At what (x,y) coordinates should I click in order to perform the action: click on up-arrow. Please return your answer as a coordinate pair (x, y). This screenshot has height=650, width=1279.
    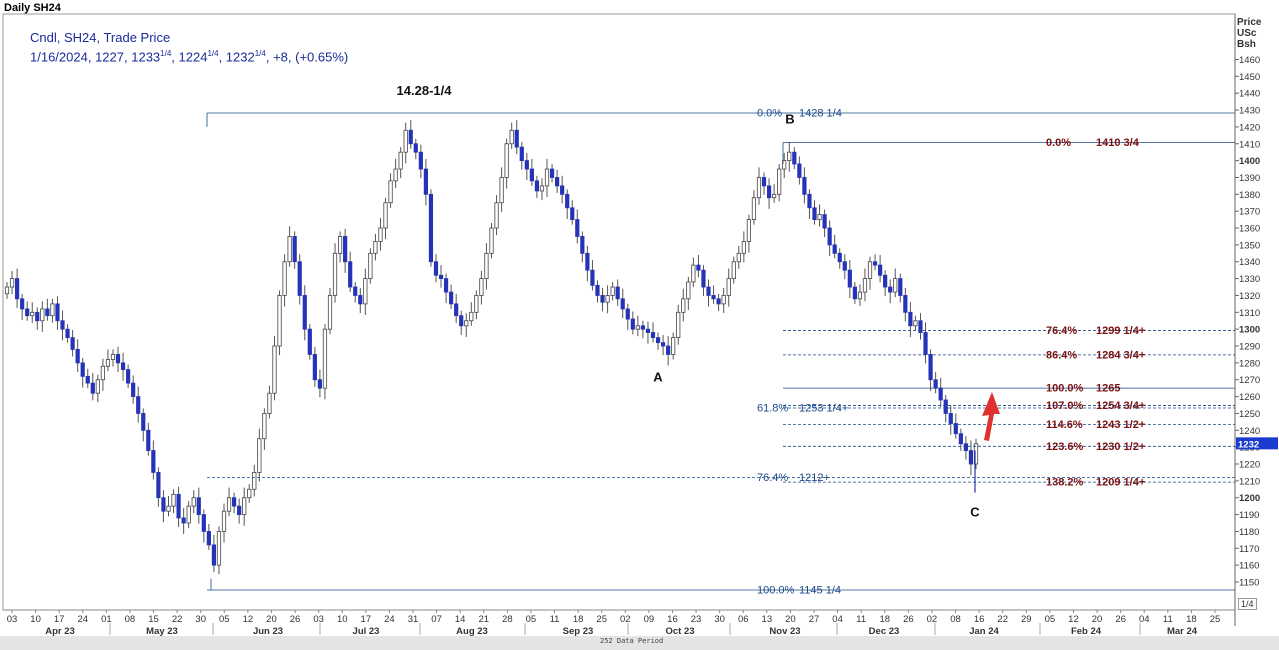
    Looking at the image, I should click on (991, 416).